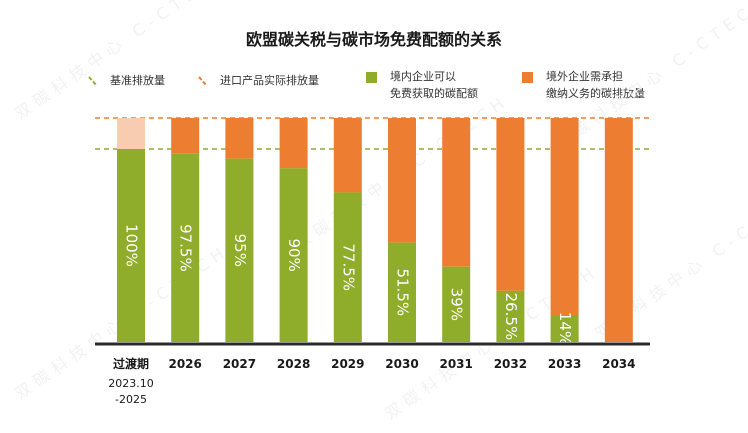 Image resolution: width=748 pixels, height=433 pixels. Describe the element at coordinates (293, 364) in the screenshot. I see `x-tick-label: 2028` at that location.